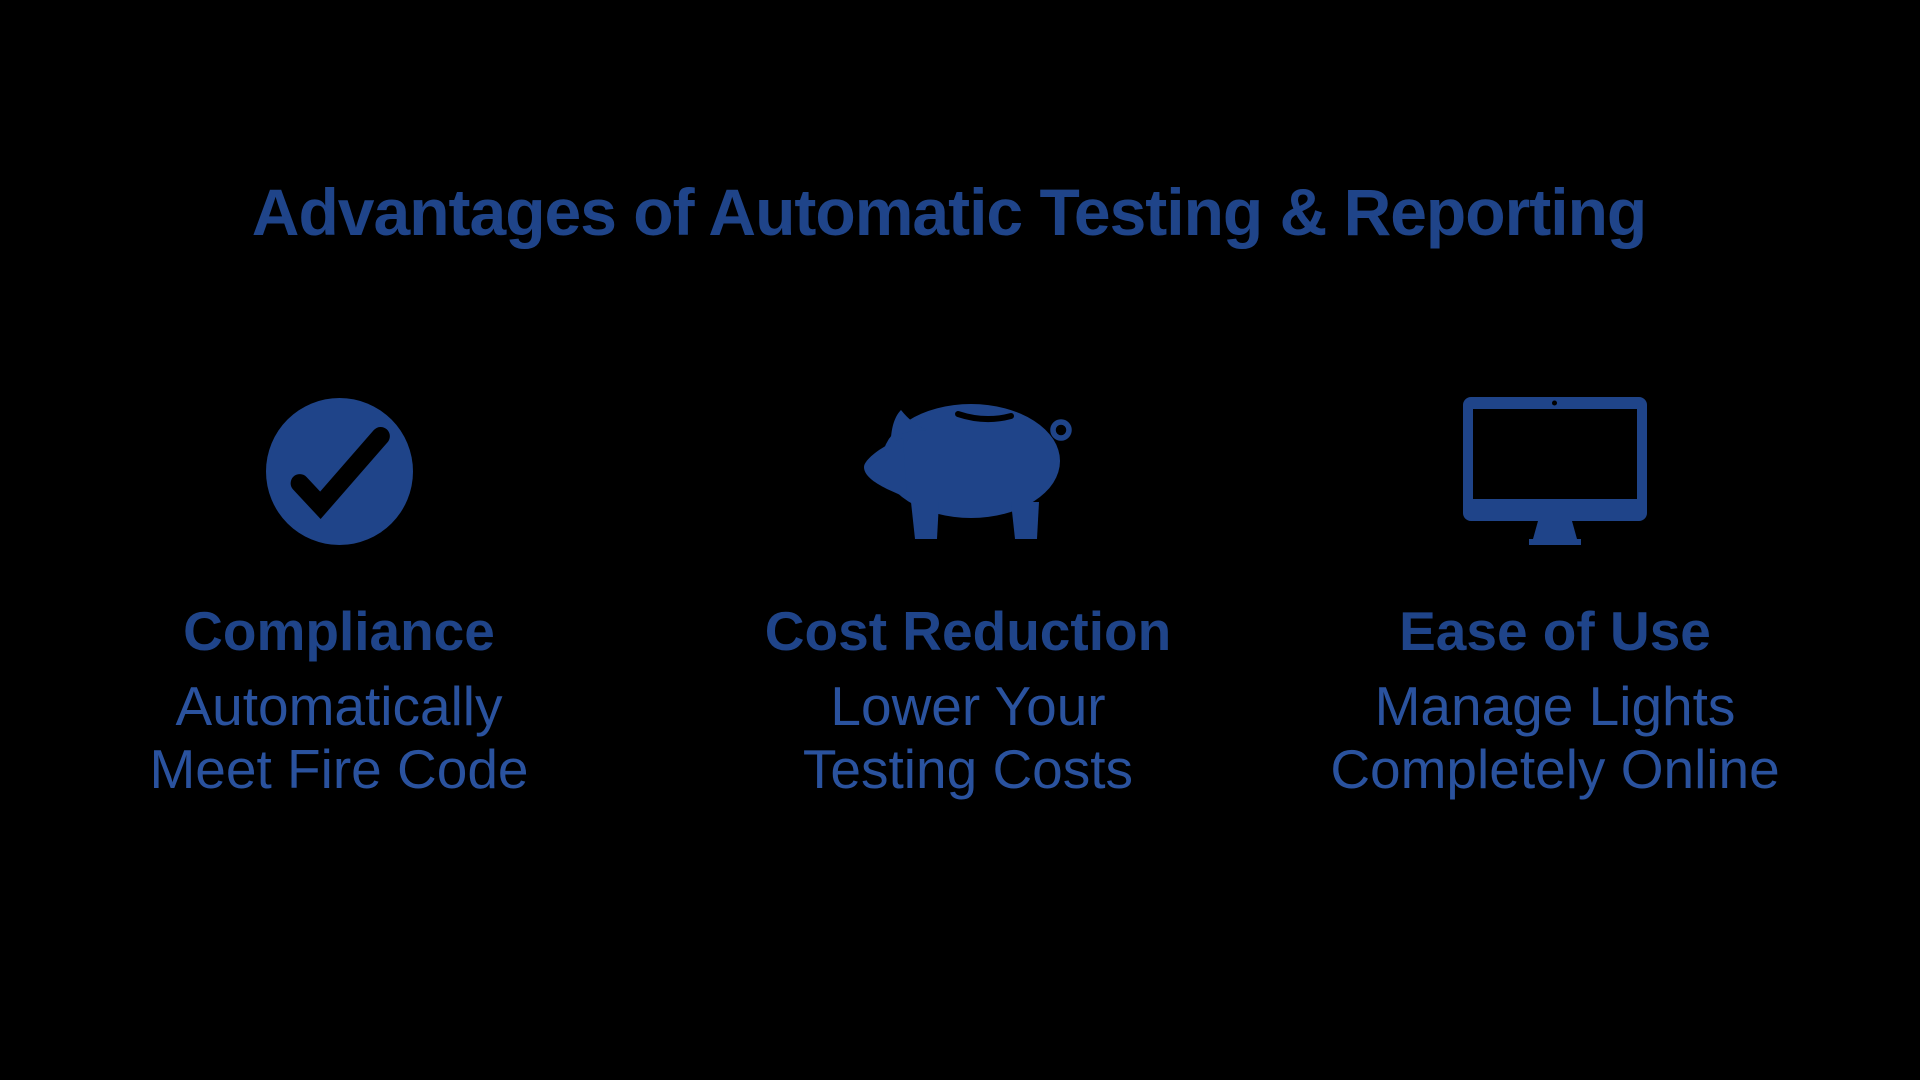 The image size is (1920, 1080). Describe the element at coordinates (339, 769) in the screenshot. I see `benefit-line: Meet Fire Code` at that location.